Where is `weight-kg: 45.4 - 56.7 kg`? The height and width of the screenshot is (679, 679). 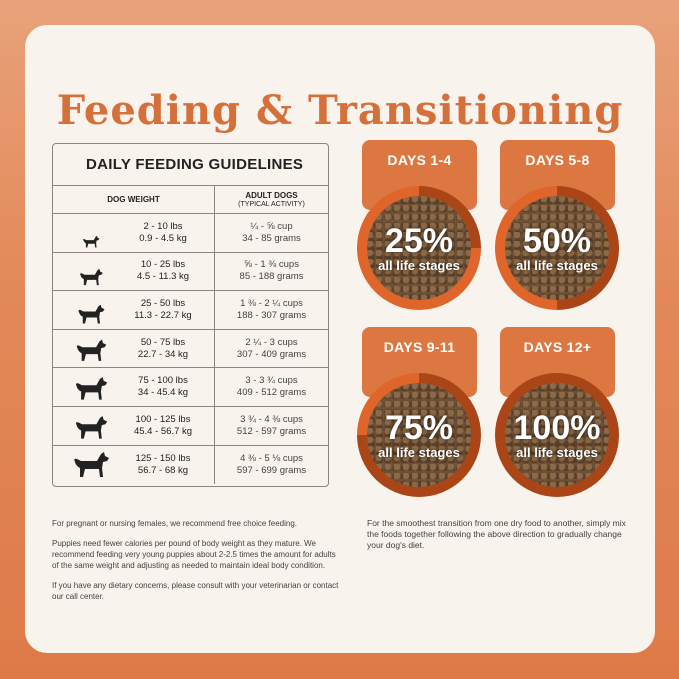 weight-kg: 45.4 - 56.7 kg is located at coordinates (163, 431).